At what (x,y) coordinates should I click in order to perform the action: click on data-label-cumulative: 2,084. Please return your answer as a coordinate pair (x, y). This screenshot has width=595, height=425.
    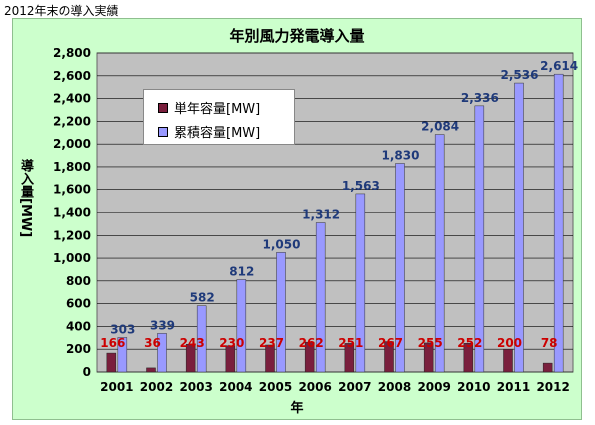
    Looking at the image, I should click on (440, 127).